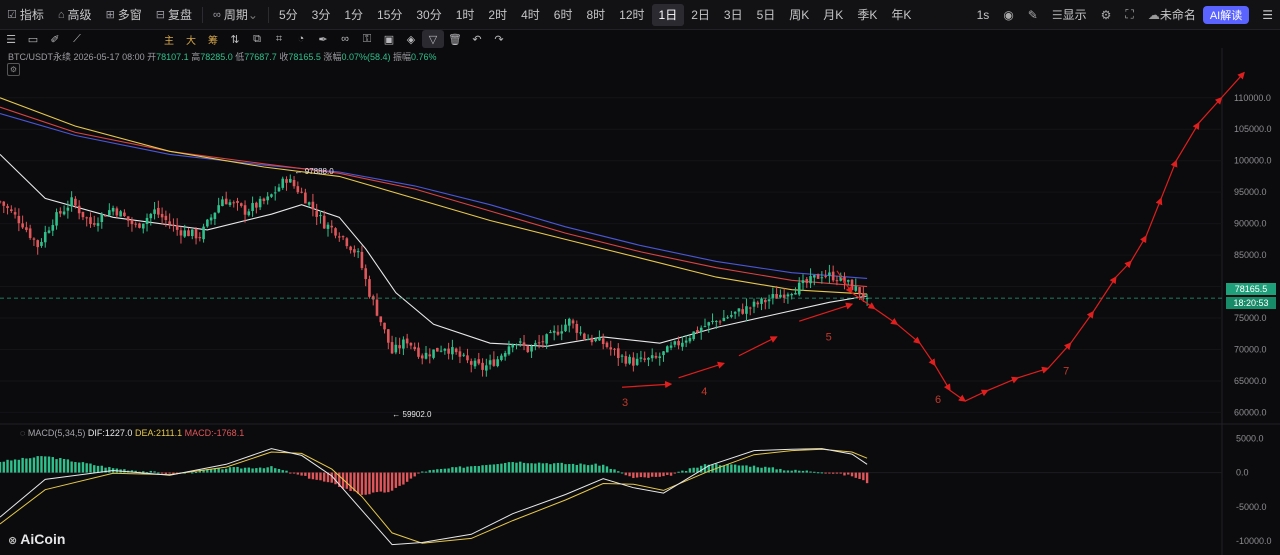 The width and height of the screenshot is (1280, 555). I want to click on topbar-item-6: 3分, so click(321, 15).